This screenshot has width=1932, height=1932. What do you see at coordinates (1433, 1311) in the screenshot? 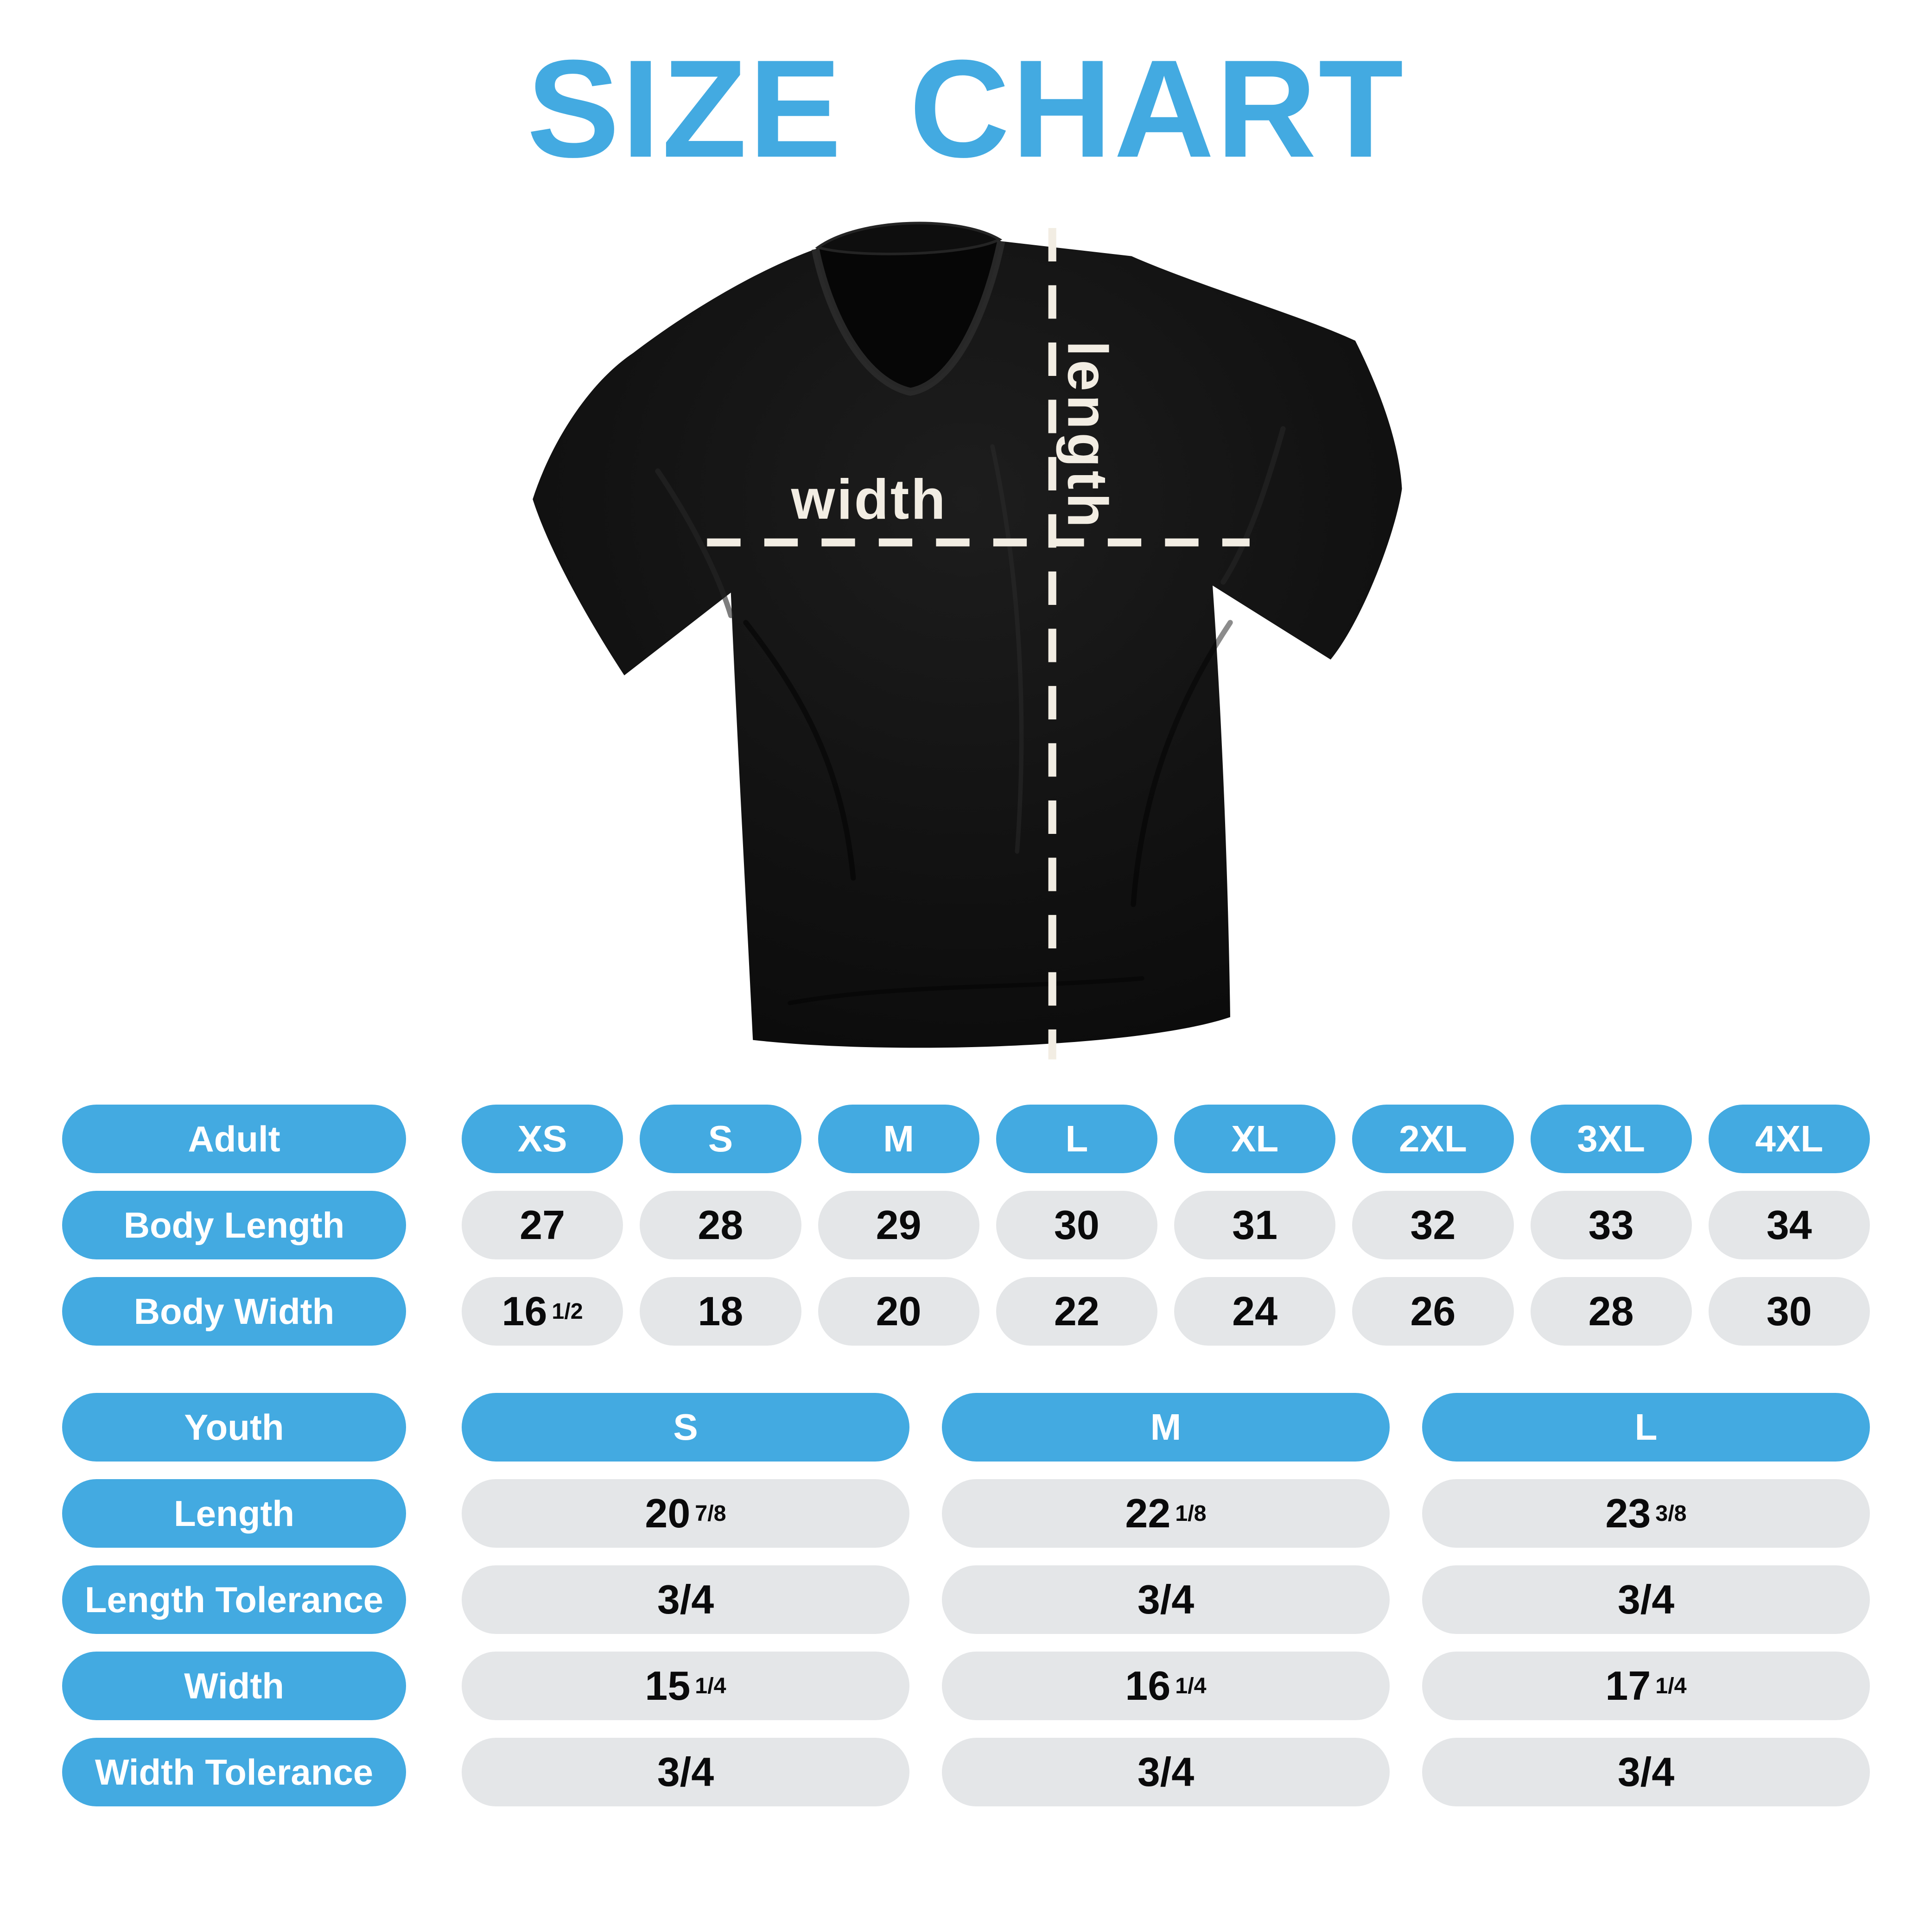
I see `value-cell: 26` at bounding box center [1433, 1311].